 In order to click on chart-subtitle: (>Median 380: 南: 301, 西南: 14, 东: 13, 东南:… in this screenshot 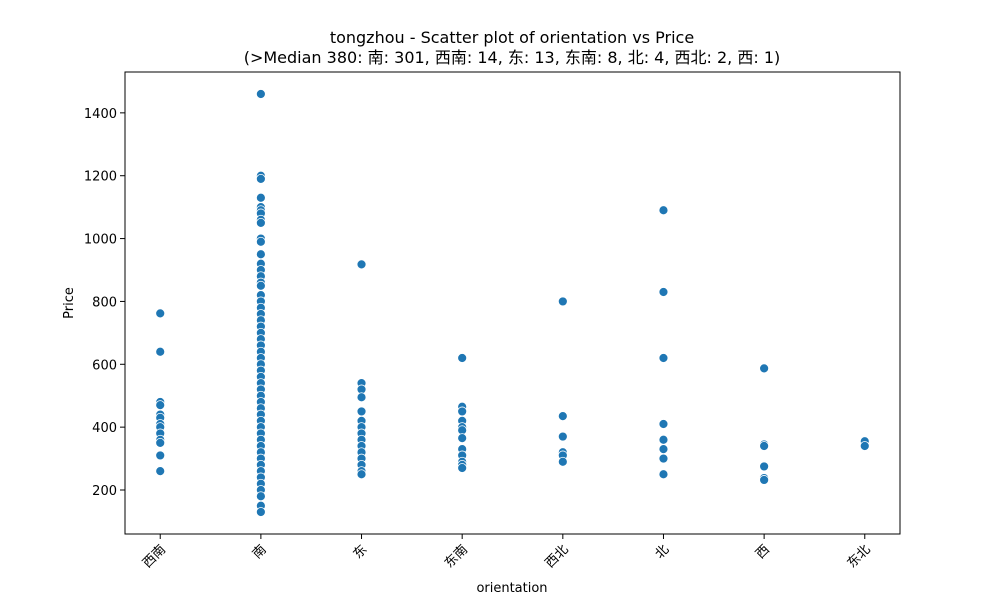, I will do `click(512, 57)`.